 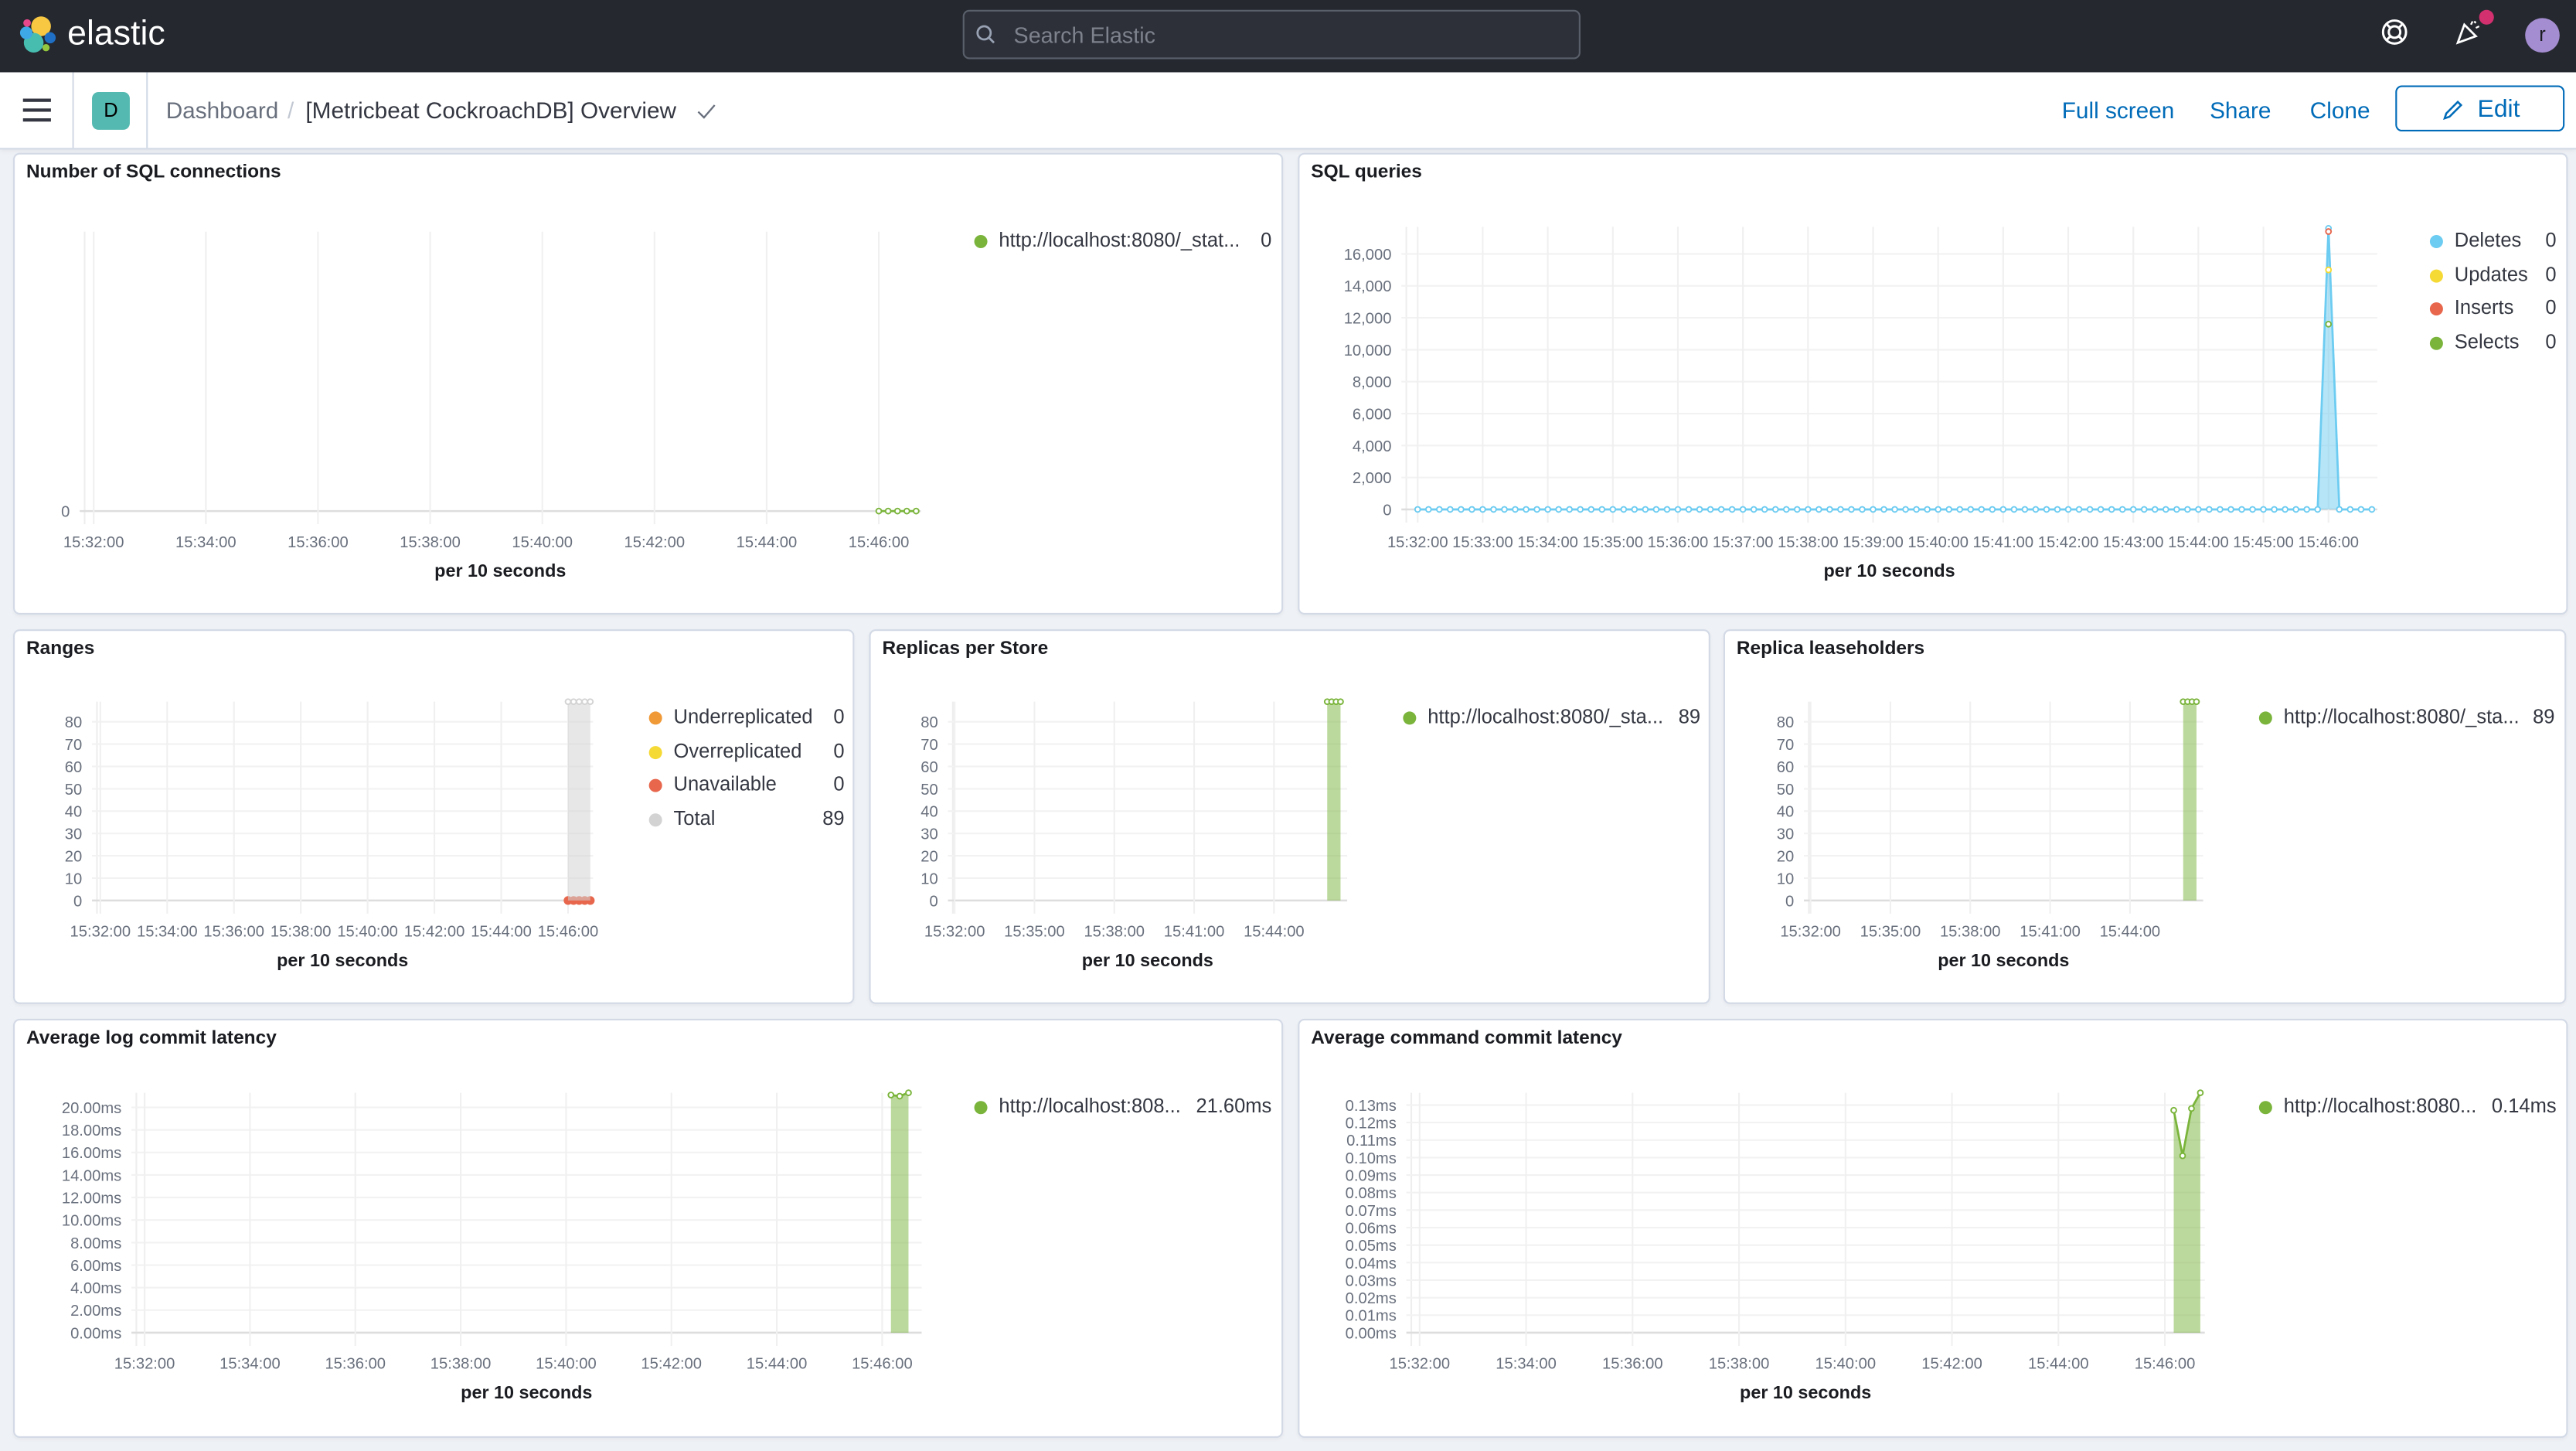 I want to click on menu-icon, so click(x=36, y=113).